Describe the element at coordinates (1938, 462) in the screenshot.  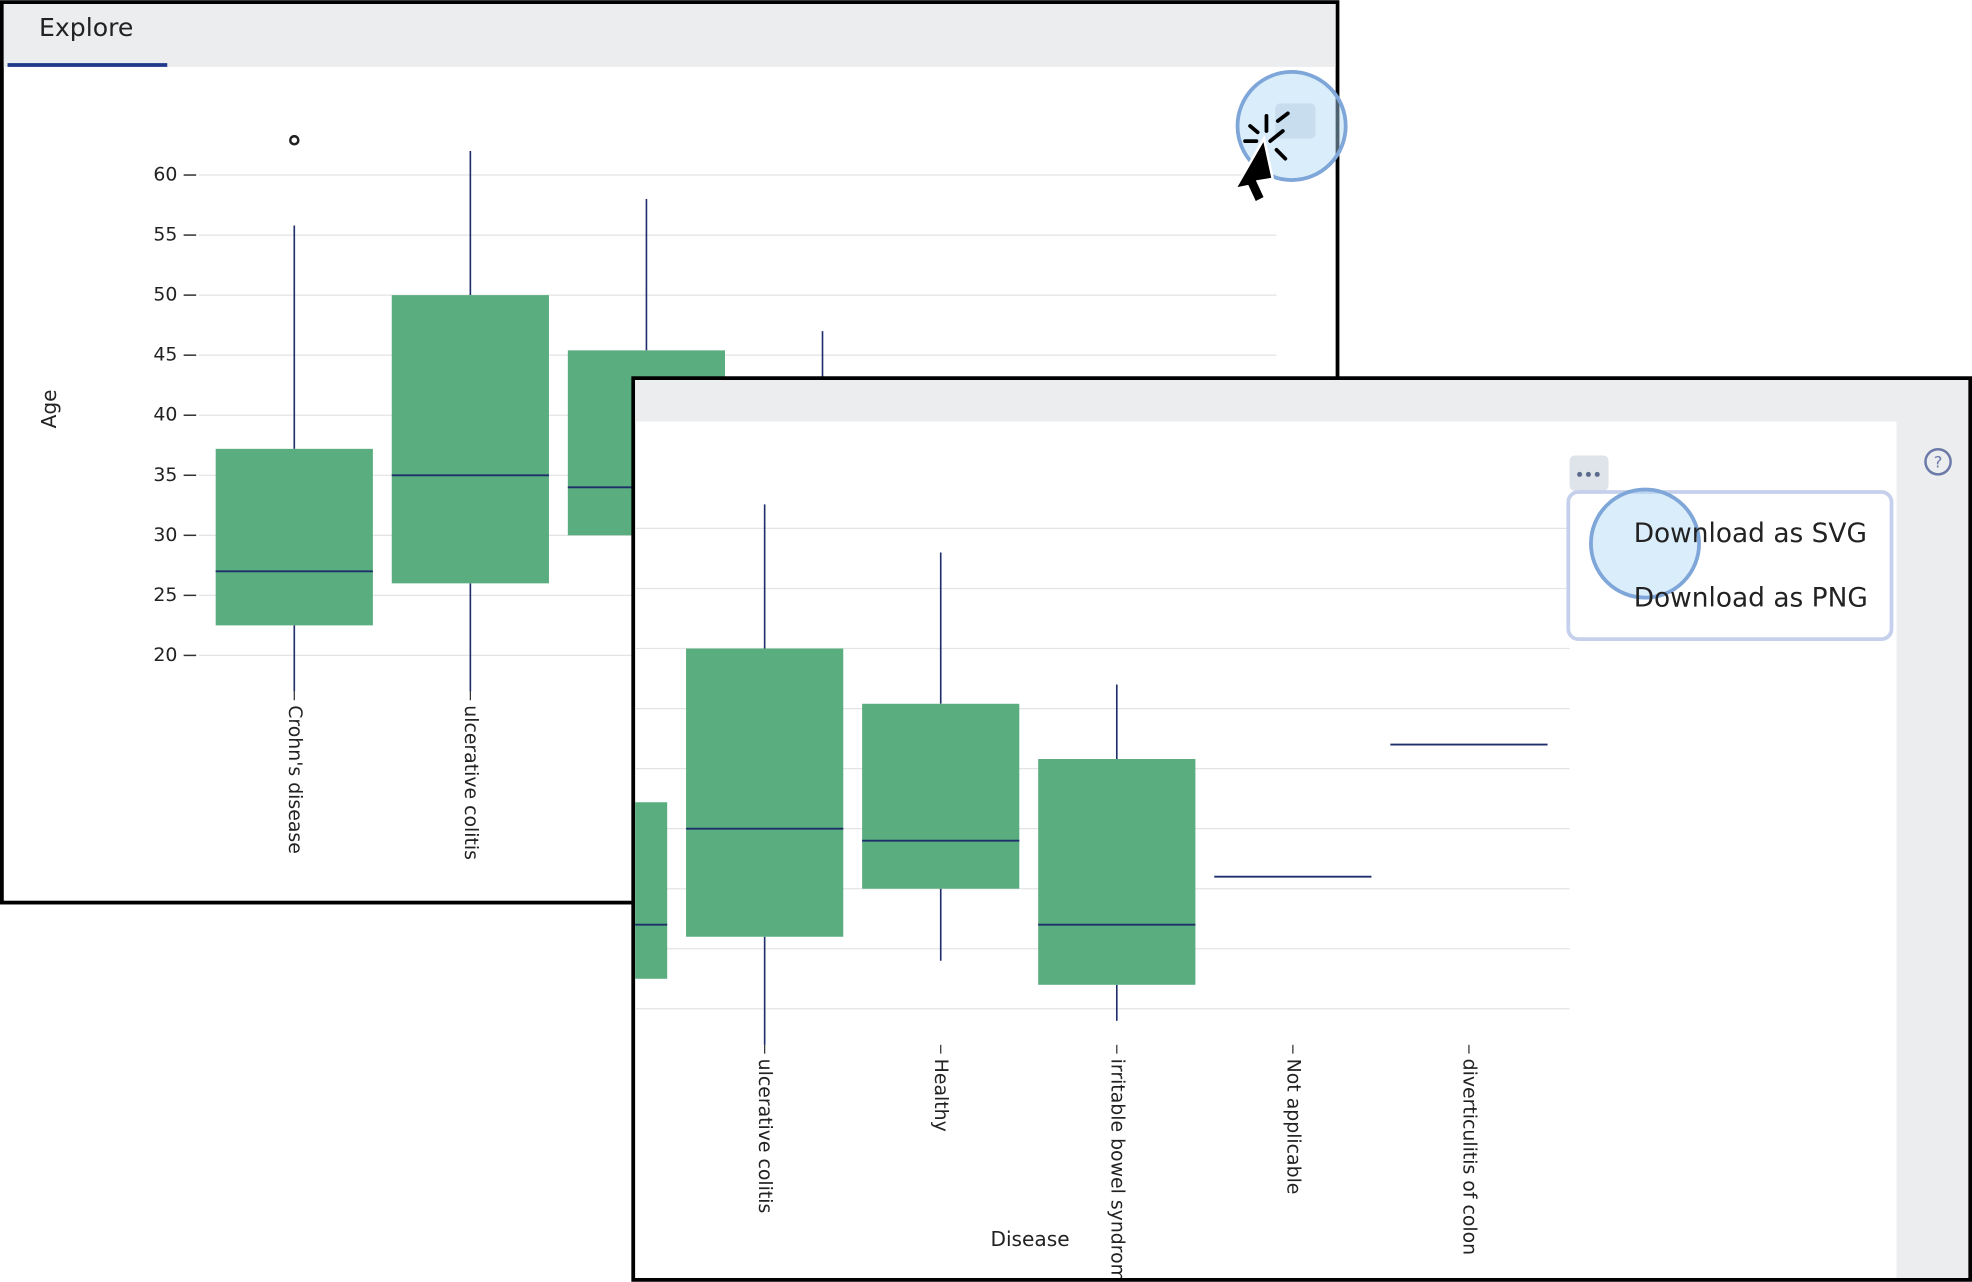
I see `help-icon: ?` at that location.